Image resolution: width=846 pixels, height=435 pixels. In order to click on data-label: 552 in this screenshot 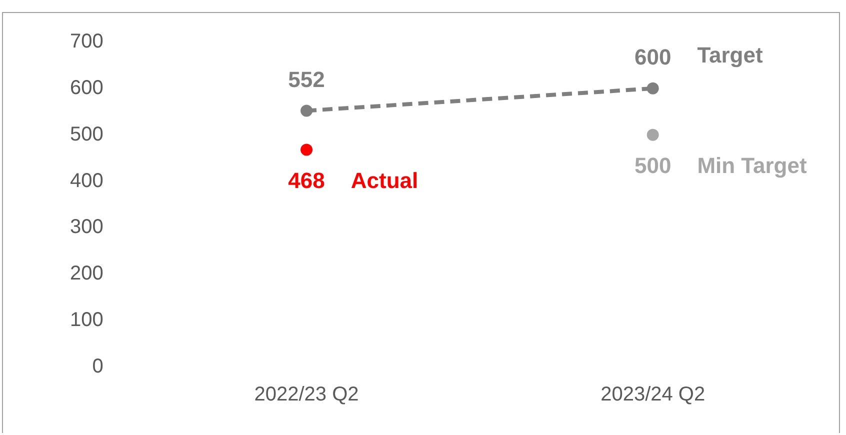, I will do `click(306, 79)`.